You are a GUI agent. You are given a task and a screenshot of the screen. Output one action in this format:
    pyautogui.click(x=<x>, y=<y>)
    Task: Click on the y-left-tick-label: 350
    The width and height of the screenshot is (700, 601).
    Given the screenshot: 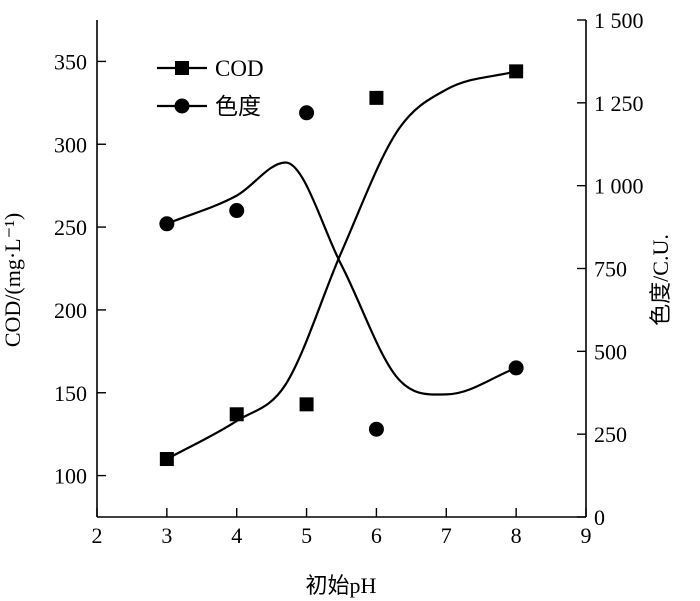 What is the action you would take?
    pyautogui.click(x=70, y=61)
    